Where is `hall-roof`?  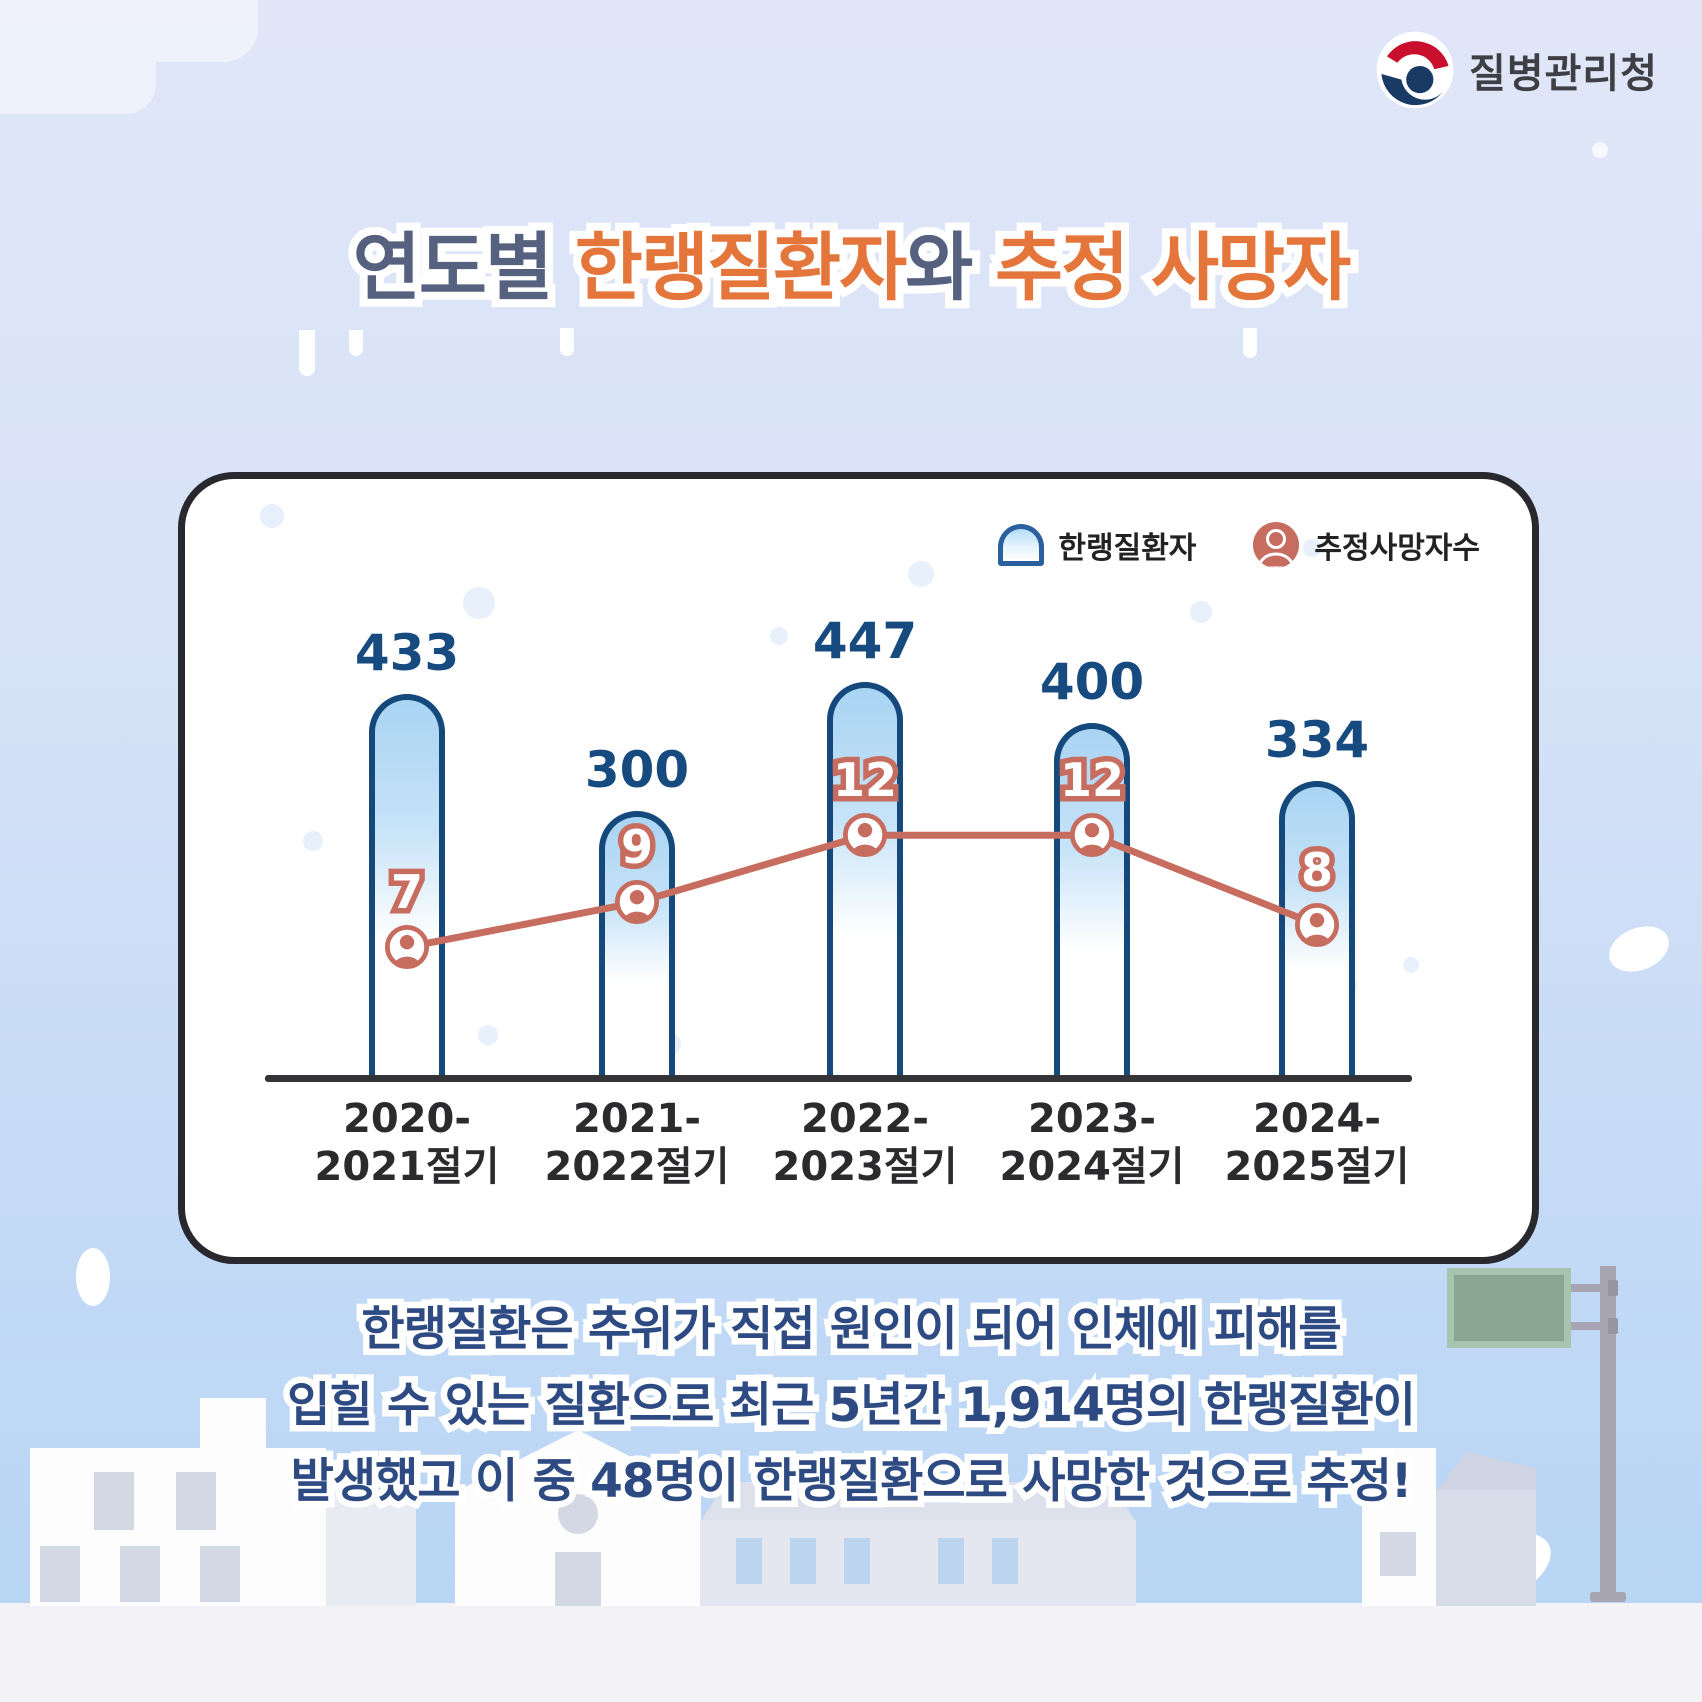
hall-roof is located at coordinates (918, 1502).